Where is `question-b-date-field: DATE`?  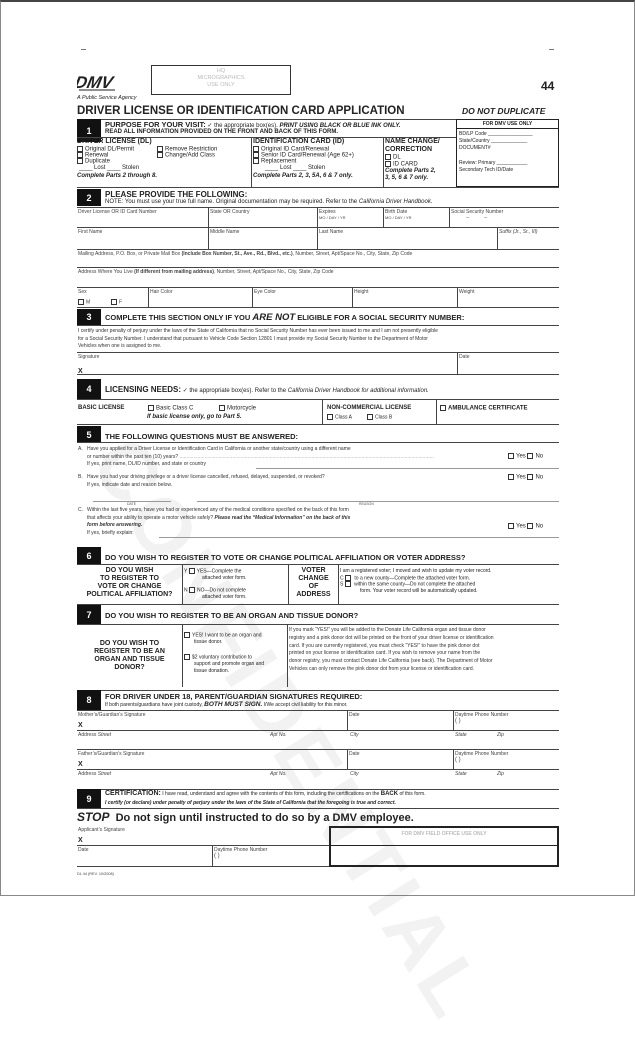 question-b-date-field: DATE is located at coordinates (132, 504).